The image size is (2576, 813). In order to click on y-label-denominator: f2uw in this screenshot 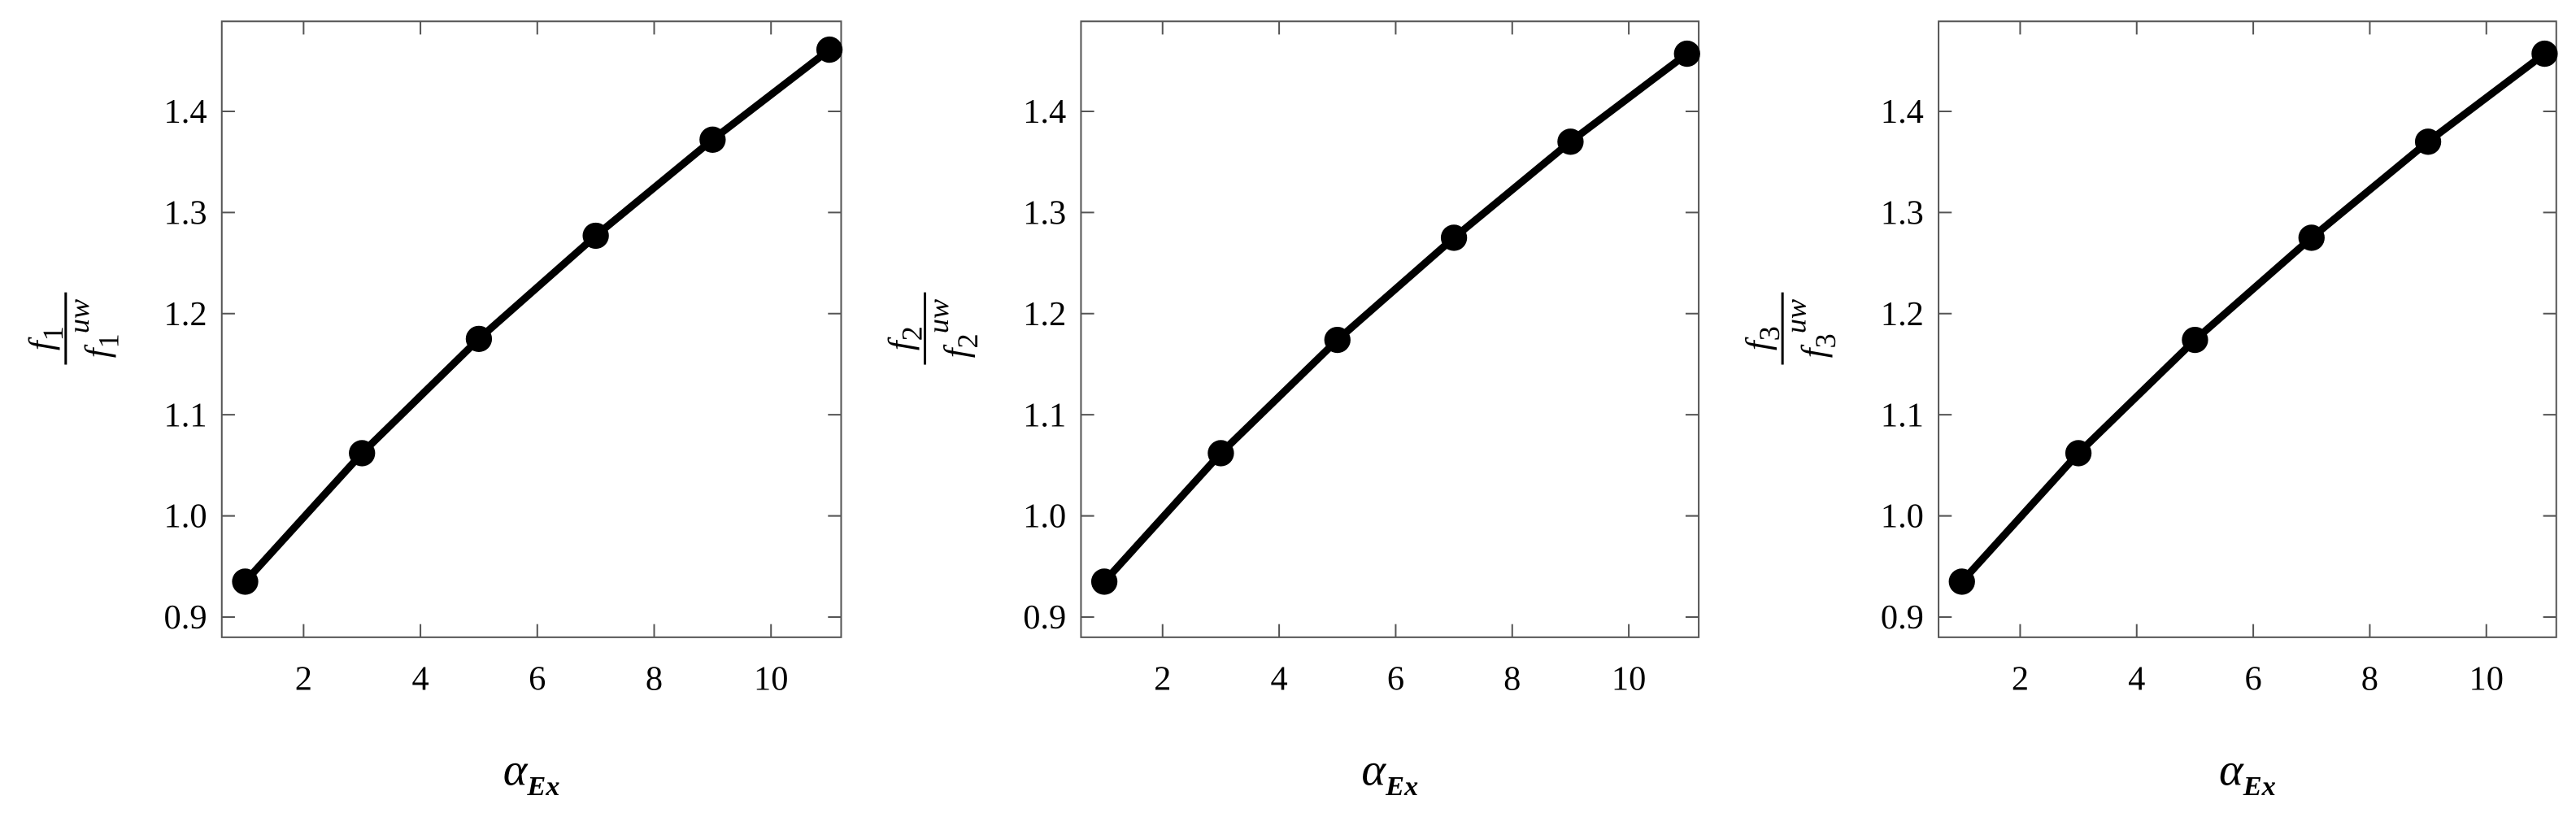, I will do `click(953, 328)`.